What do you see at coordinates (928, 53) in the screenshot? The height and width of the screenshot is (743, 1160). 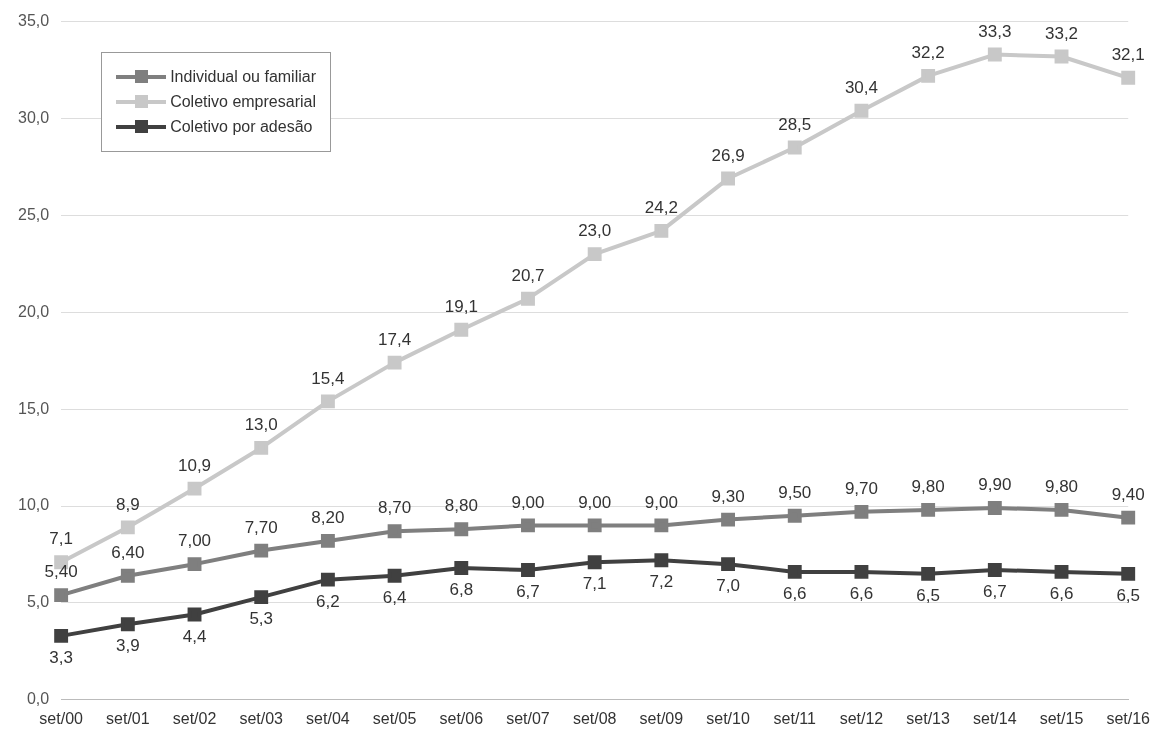 I see `data-label: 32,2` at bounding box center [928, 53].